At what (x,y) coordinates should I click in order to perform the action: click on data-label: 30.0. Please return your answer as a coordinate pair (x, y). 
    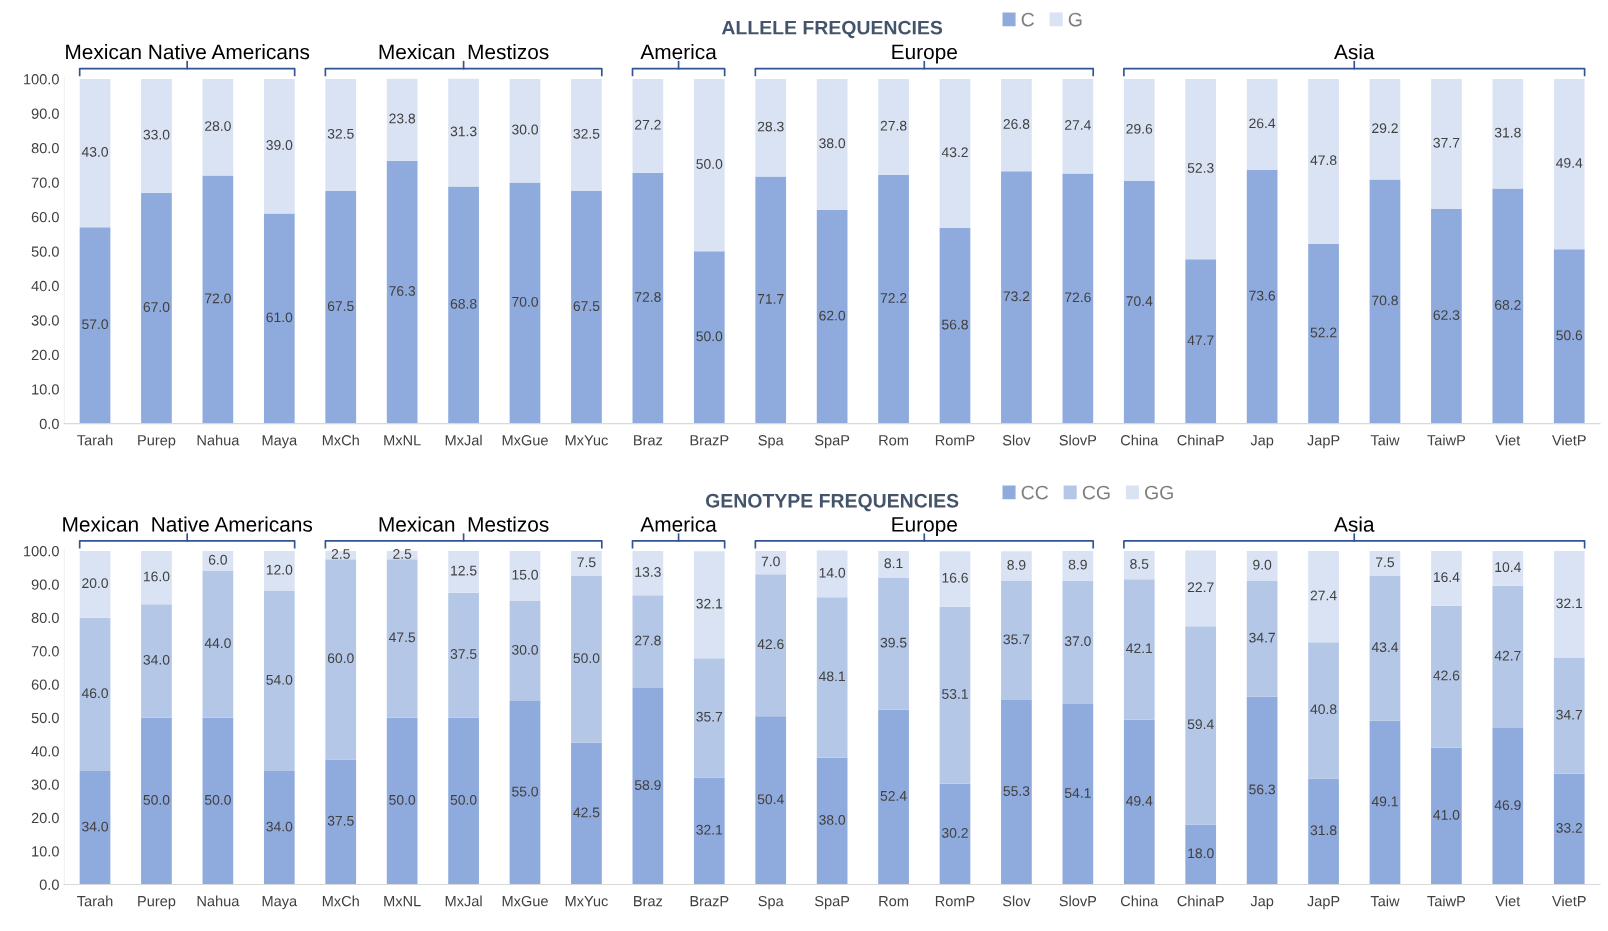
    Looking at the image, I should click on (525, 129).